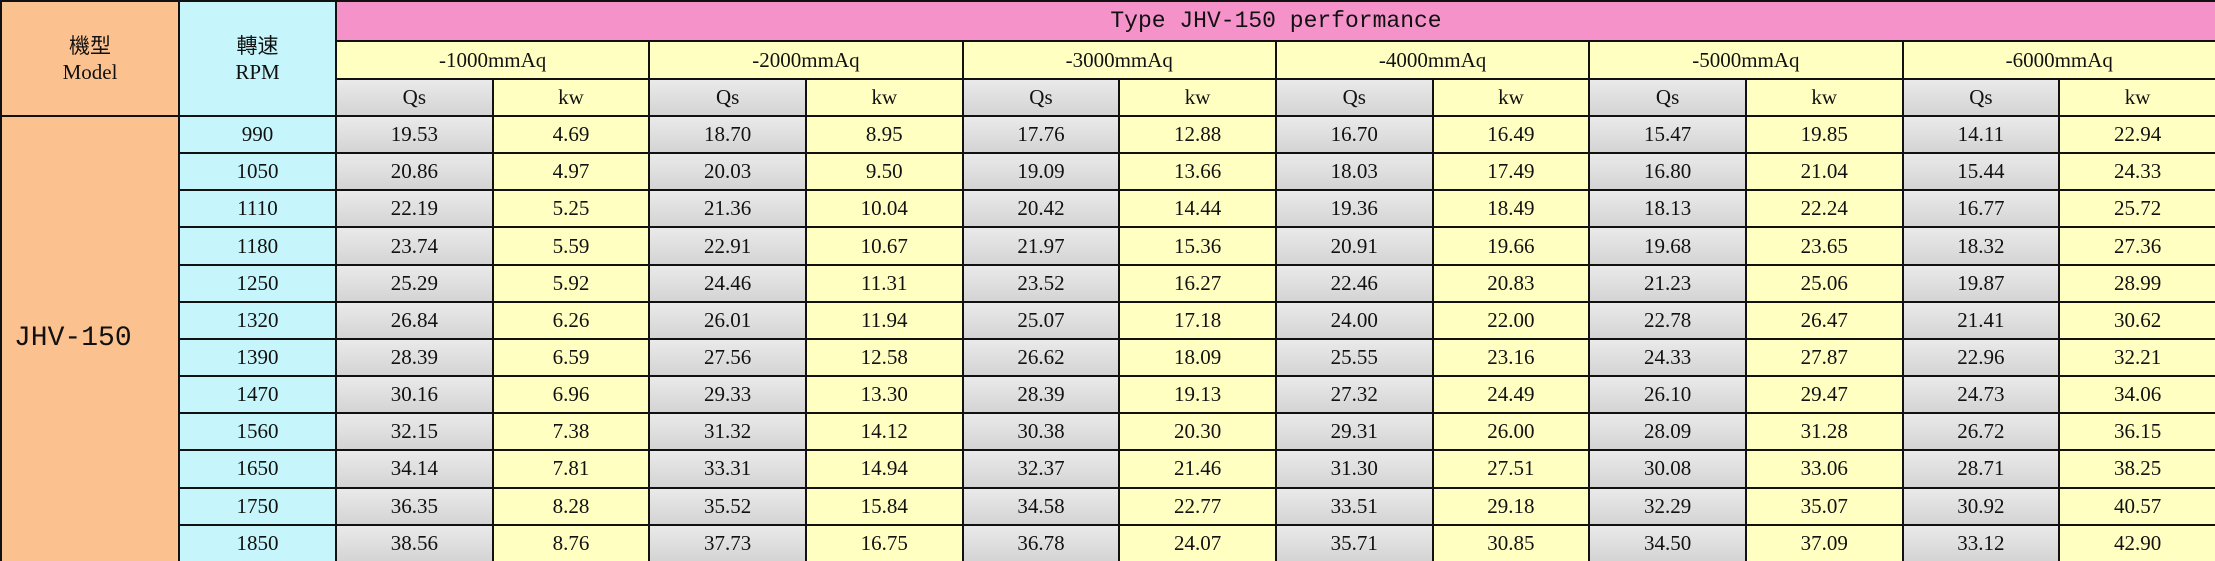  Describe the element at coordinates (257, 209) in the screenshot. I see `rpm-cell: 1110` at that location.